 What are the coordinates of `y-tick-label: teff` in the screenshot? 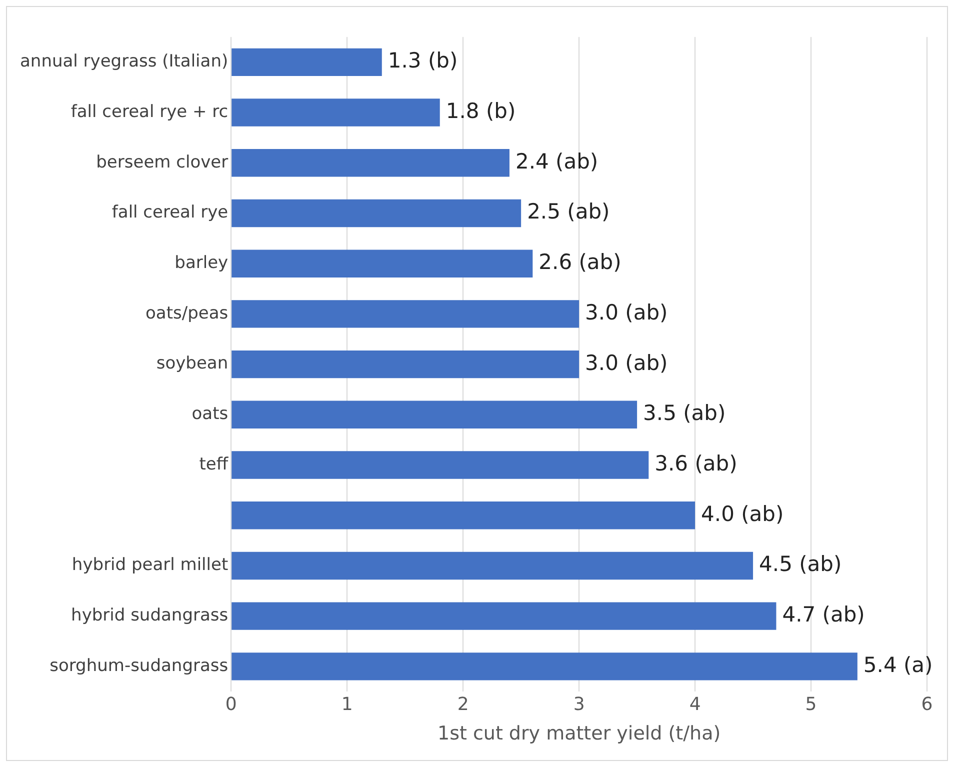 It's located at (214, 464).